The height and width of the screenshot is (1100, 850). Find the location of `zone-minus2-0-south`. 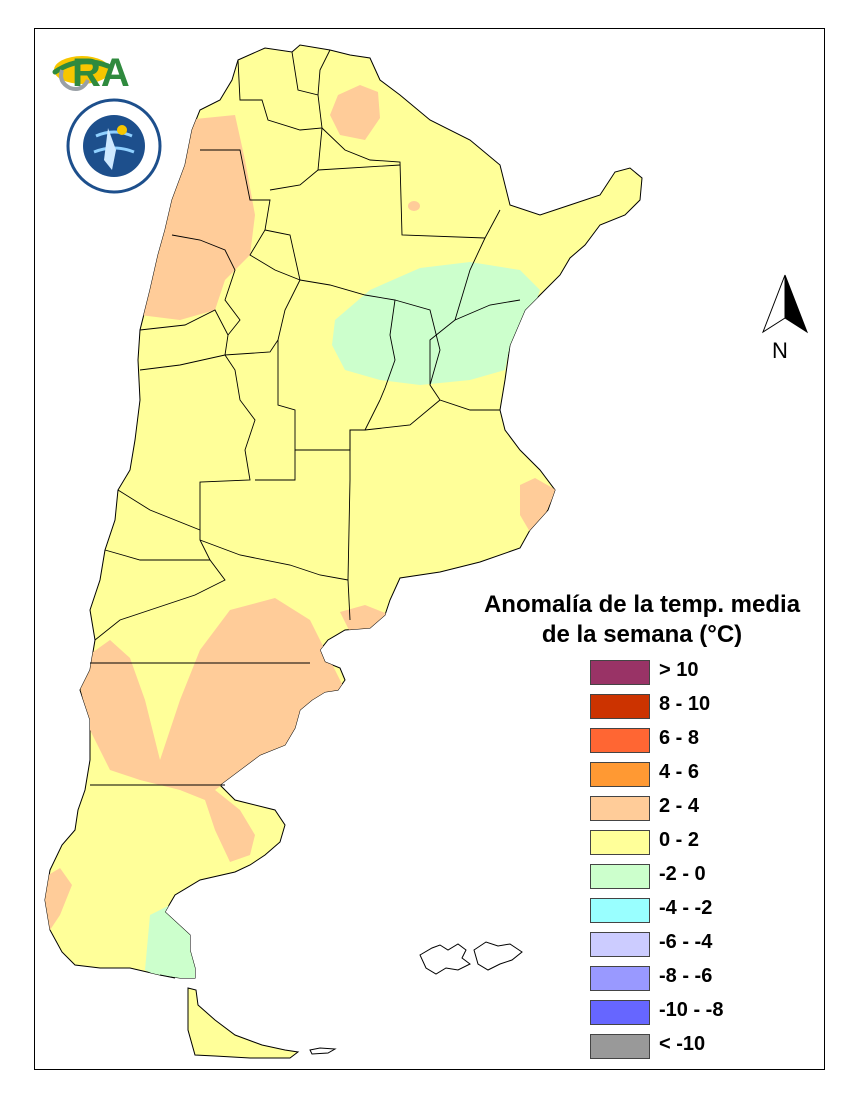

zone-minus2-0-south is located at coordinates (172, 941).